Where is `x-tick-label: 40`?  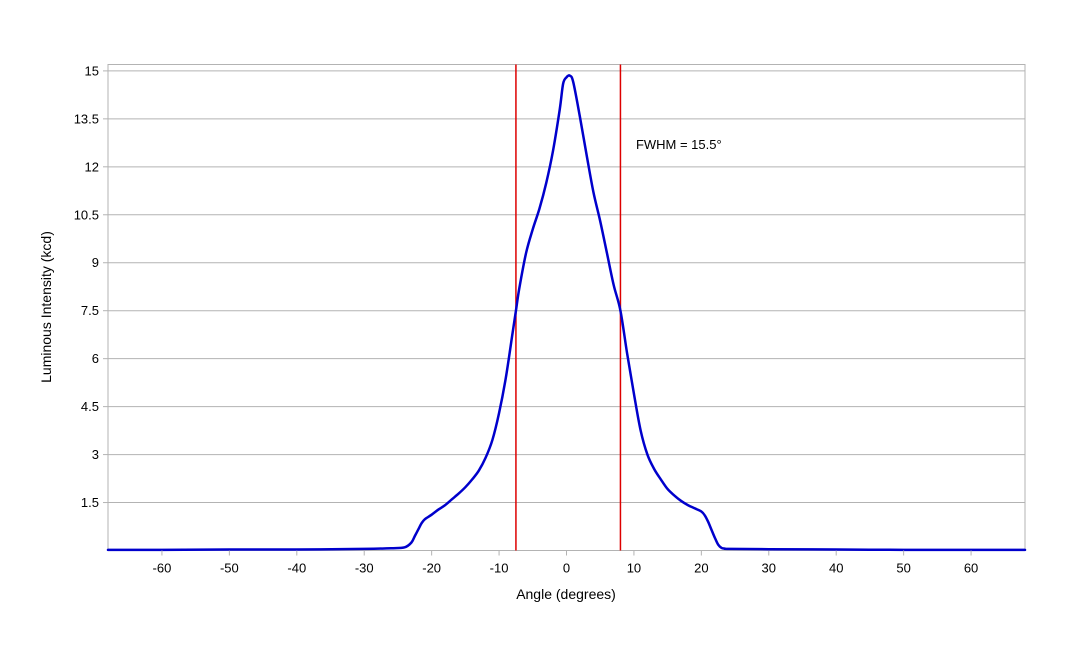 x-tick-label: 40 is located at coordinates (836, 568).